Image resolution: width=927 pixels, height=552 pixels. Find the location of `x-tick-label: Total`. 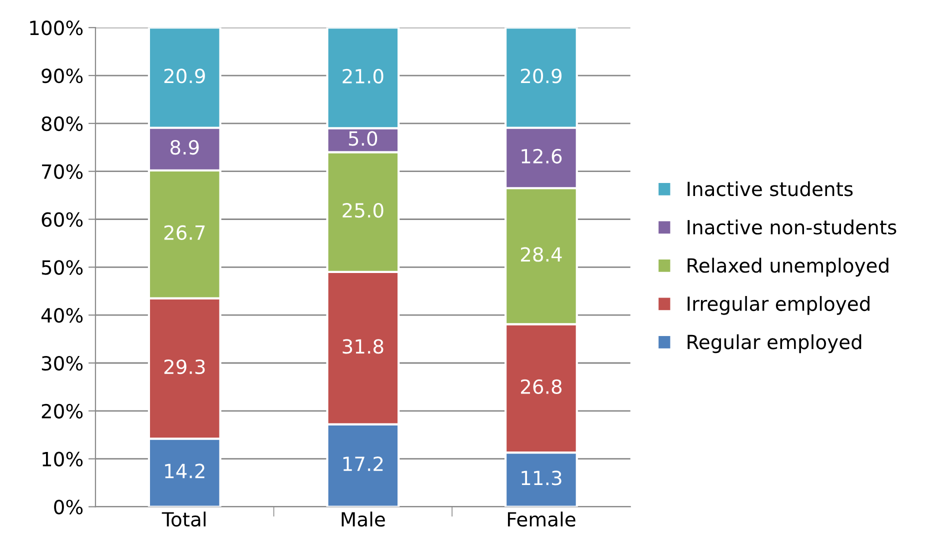

x-tick-label: Total is located at coordinates (184, 519).